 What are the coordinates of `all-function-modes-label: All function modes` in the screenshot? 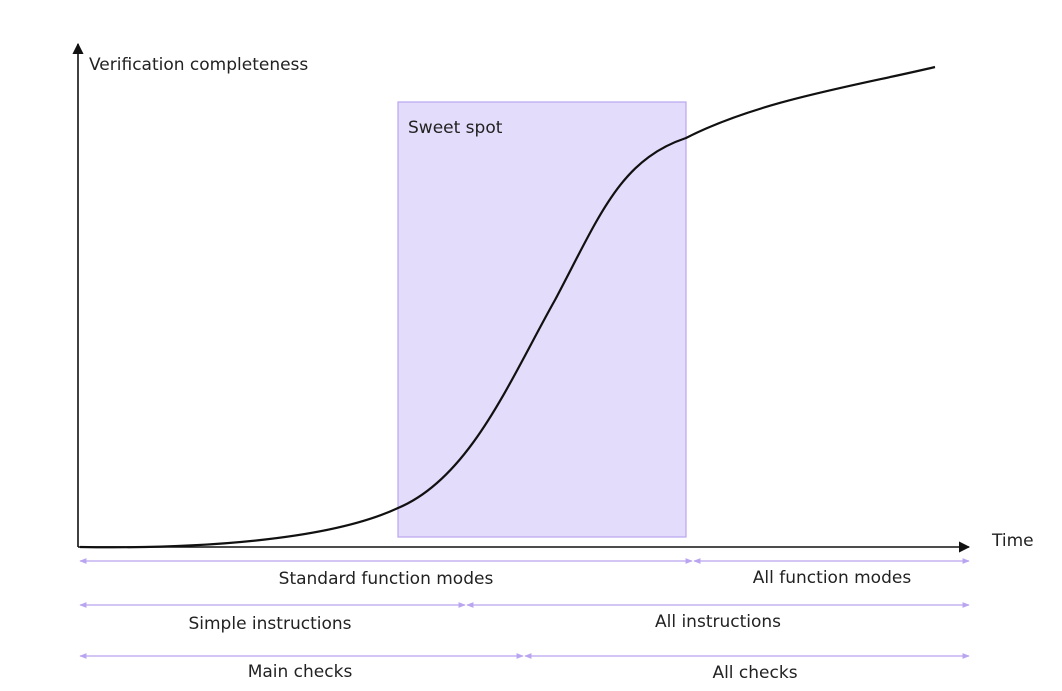 It's located at (832, 578).